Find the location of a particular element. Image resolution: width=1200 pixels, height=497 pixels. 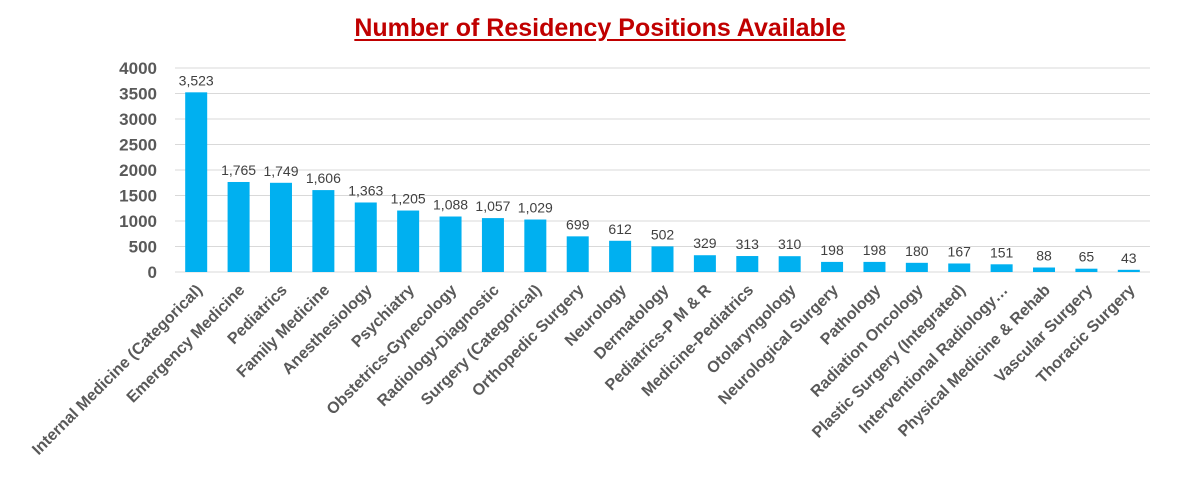

data-label: 180 is located at coordinates (917, 251).